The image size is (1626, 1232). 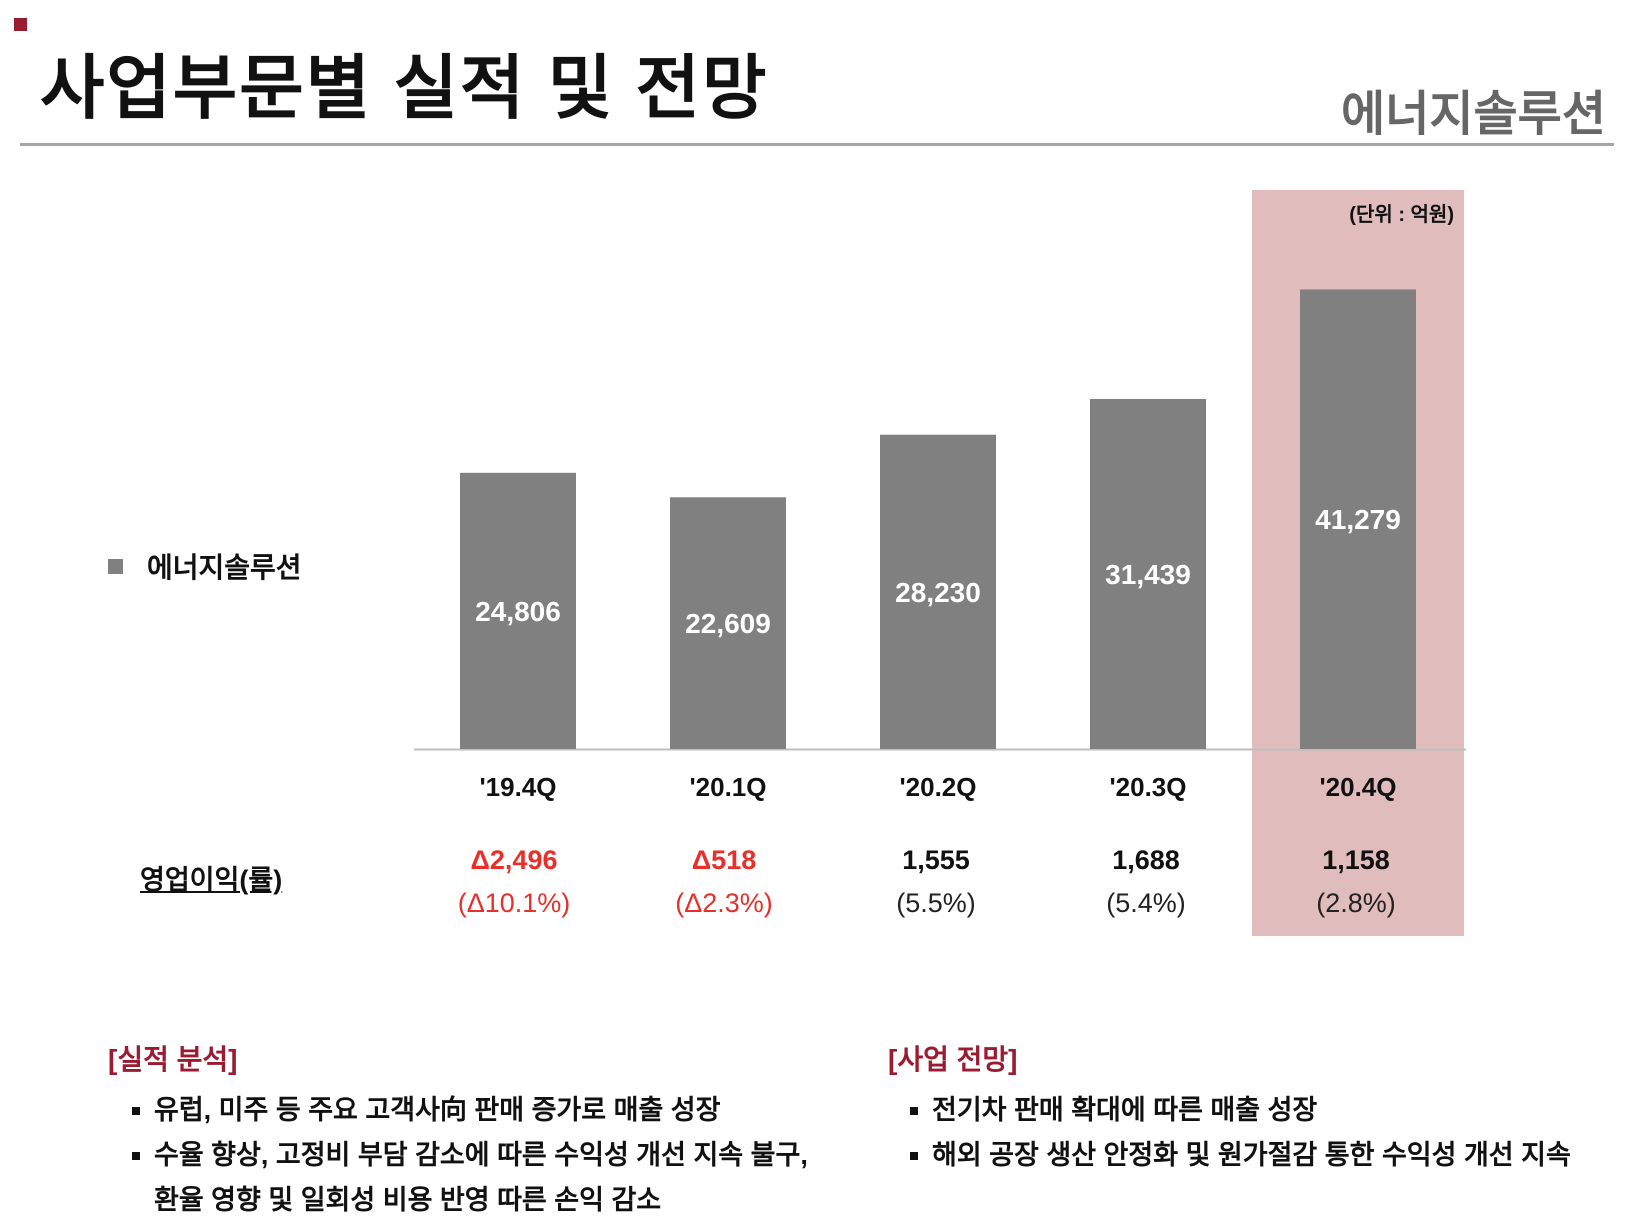 What do you see at coordinates (936, 860) in the screenshot?
I see `operating-profit-value: 1,555` at bounding box center [936, 860].